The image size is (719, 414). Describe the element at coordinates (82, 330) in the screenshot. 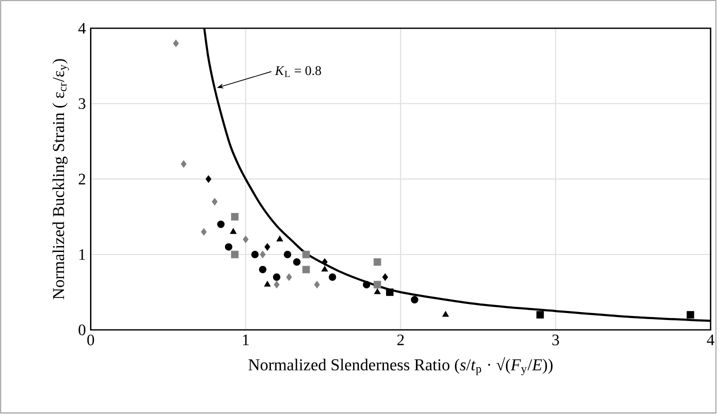

I see `y-tick-label: 0` at that location.